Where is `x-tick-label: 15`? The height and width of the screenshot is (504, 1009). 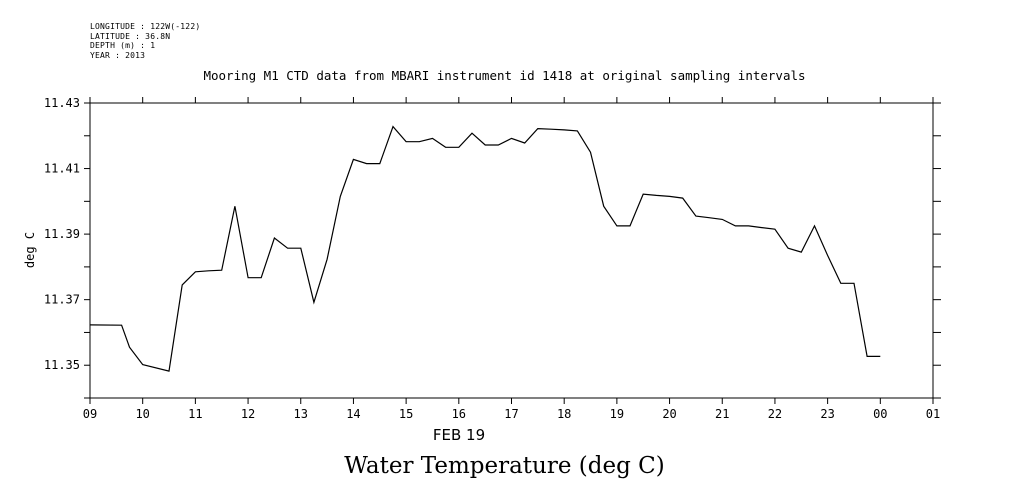 x-tick-label: 15 is located at coordinates (406, 414).